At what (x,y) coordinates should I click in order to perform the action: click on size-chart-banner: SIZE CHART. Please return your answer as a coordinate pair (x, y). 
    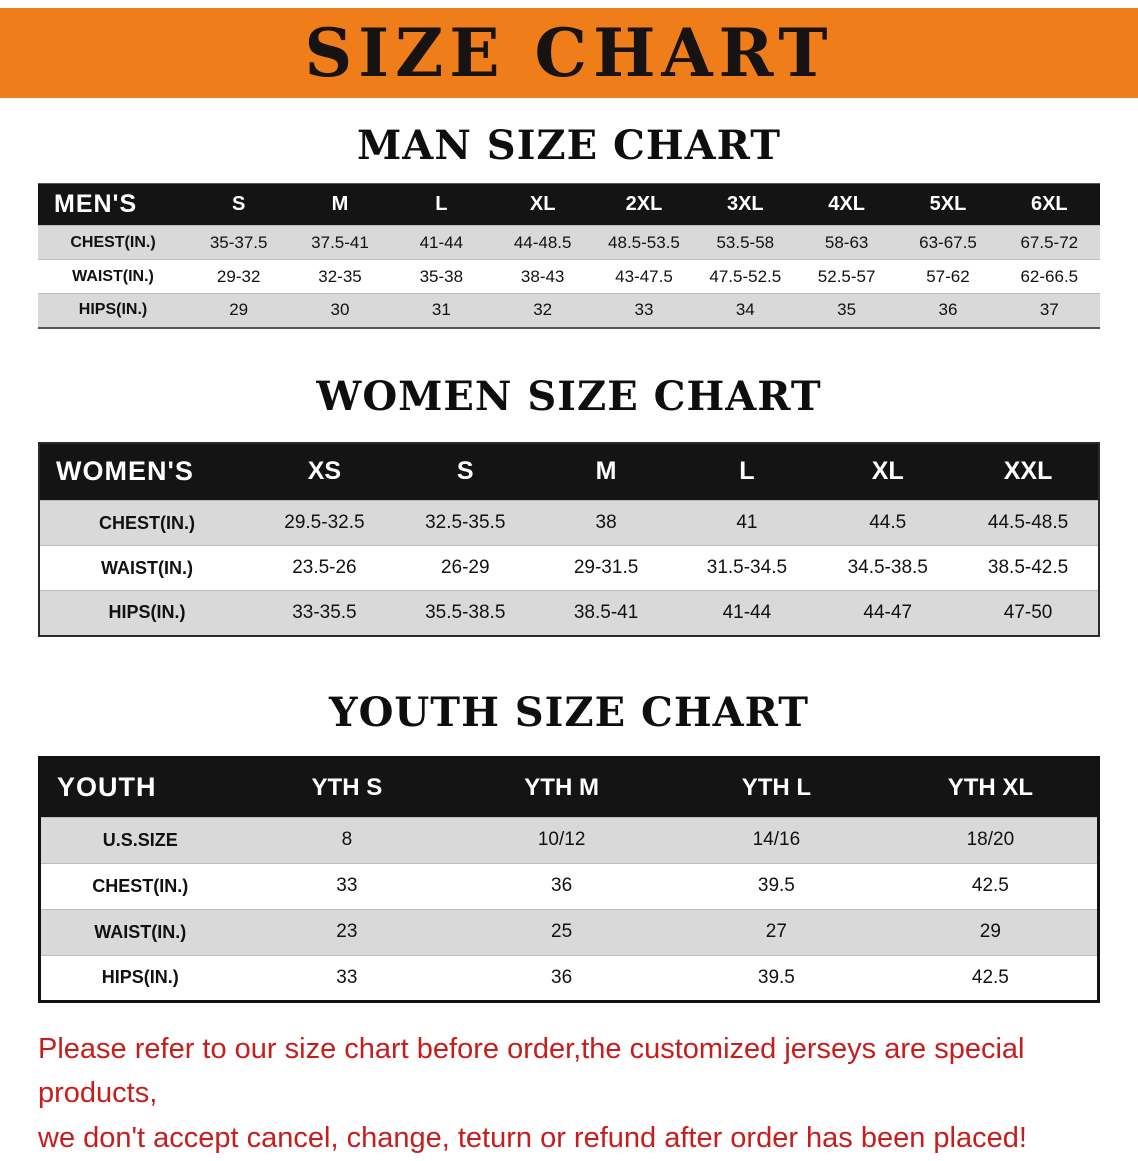
    Looking at the image, I should click on (569, 53).